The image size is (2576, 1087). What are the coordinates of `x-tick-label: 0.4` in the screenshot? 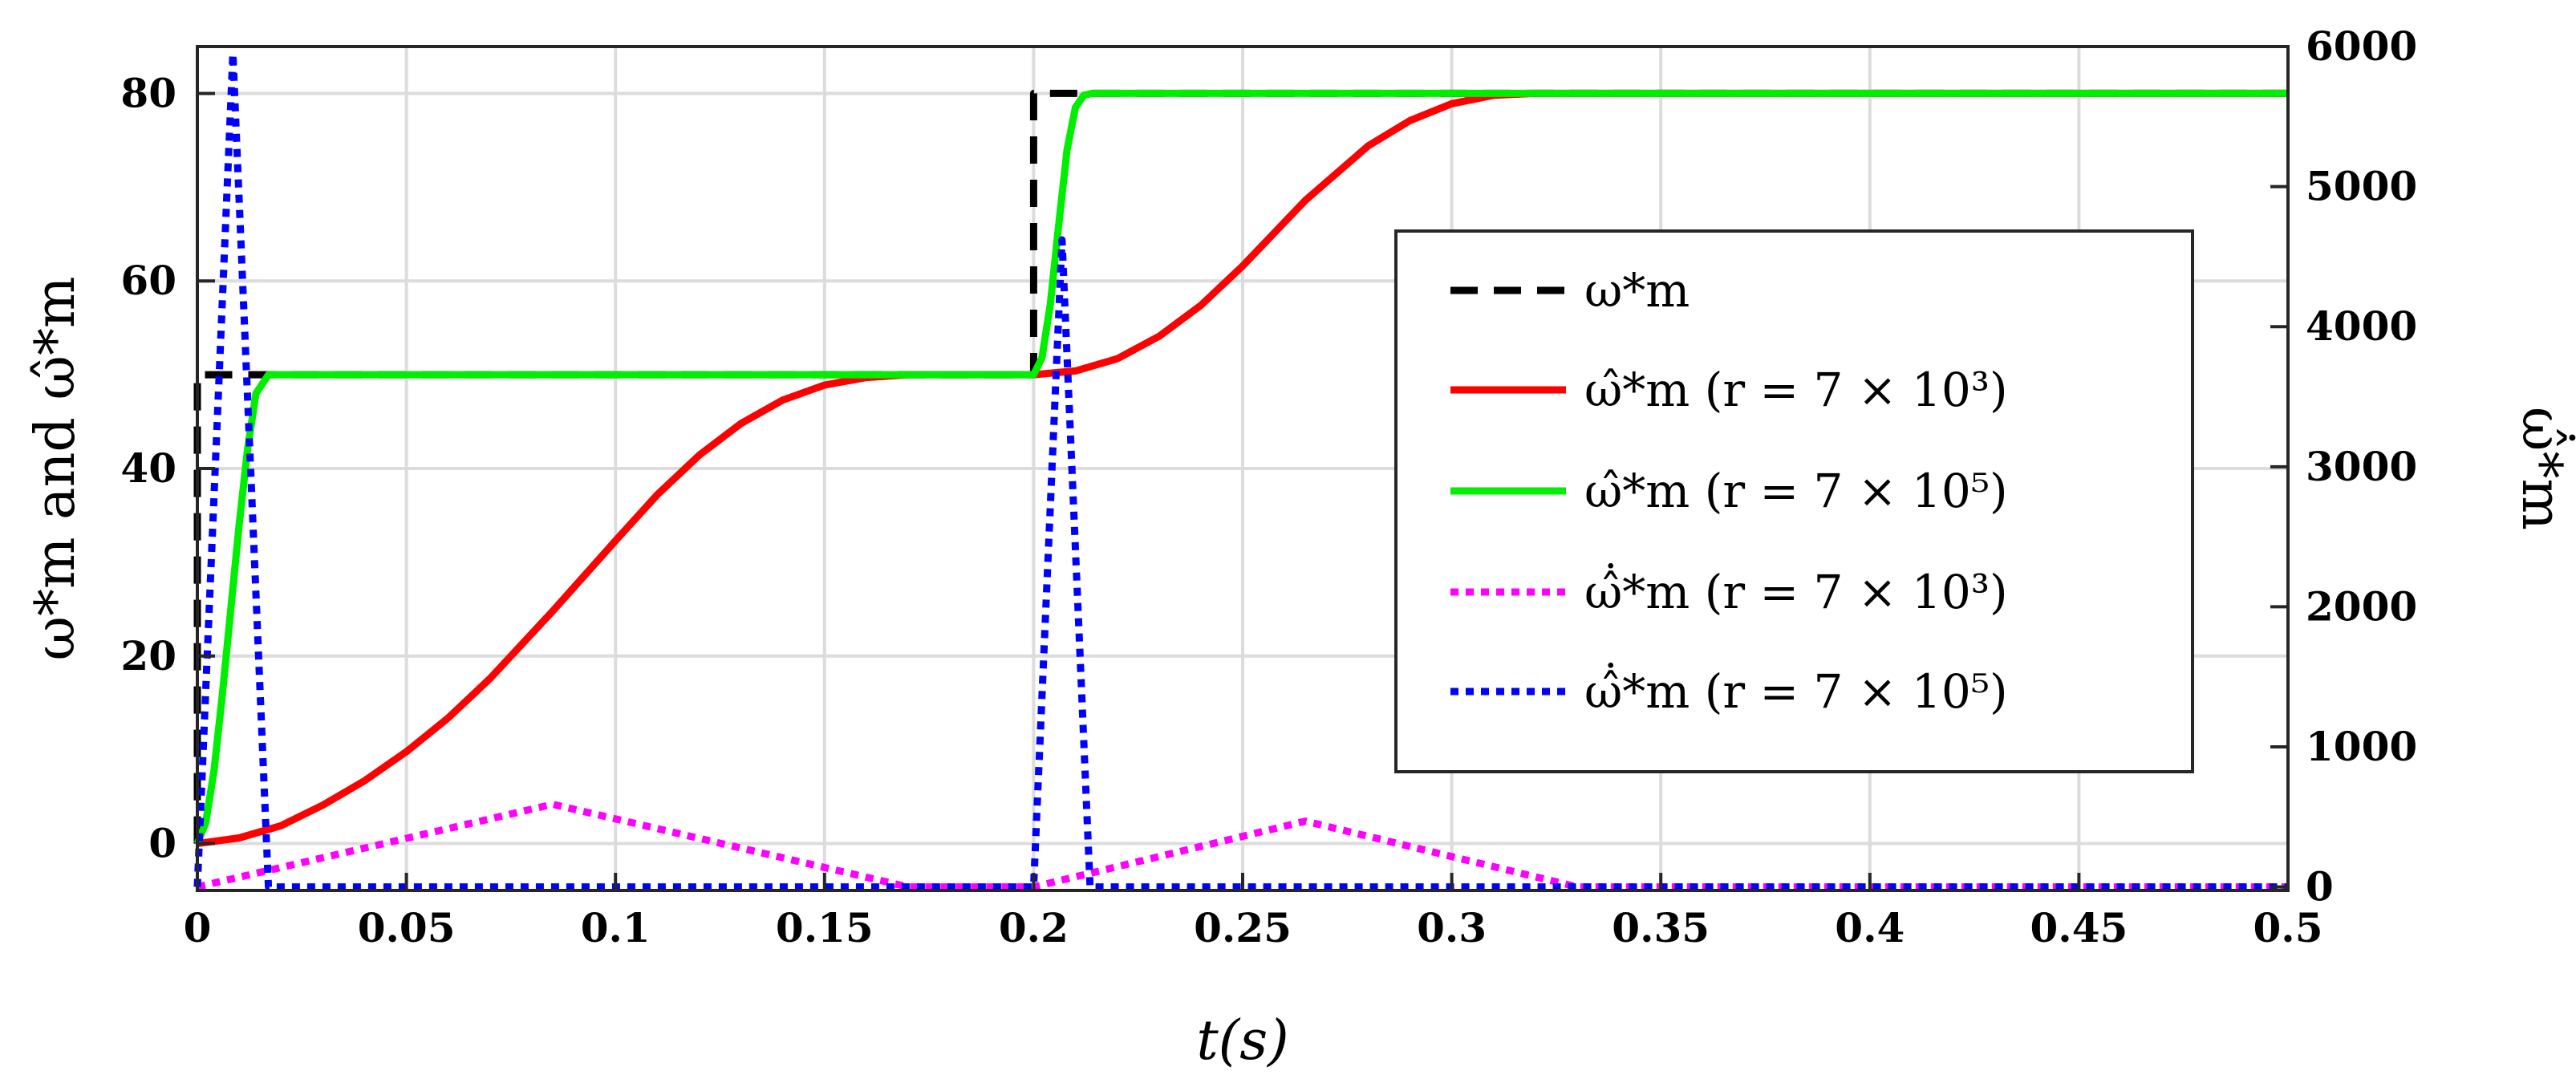 It's located at (1870, 927).